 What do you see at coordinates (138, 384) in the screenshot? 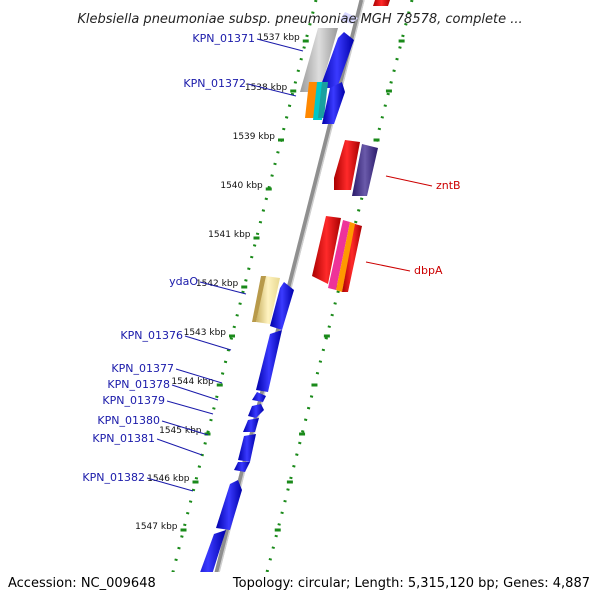
I see `gene-label: KPN_01378` at bounding box center [138, 384].